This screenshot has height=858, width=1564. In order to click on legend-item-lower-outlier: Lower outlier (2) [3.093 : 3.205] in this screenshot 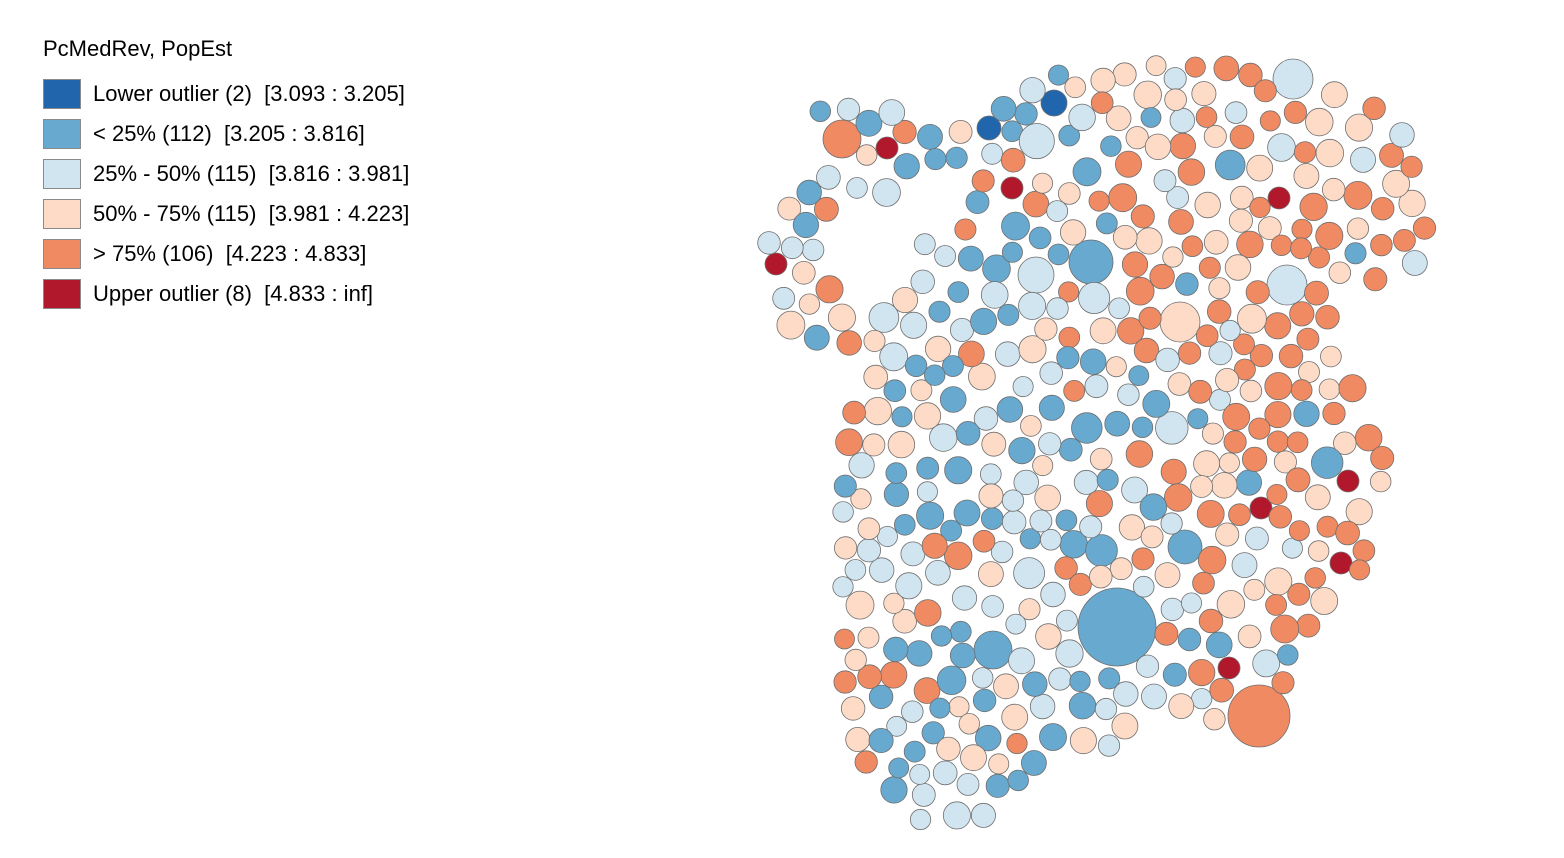, I will do `click(226, 94)`.